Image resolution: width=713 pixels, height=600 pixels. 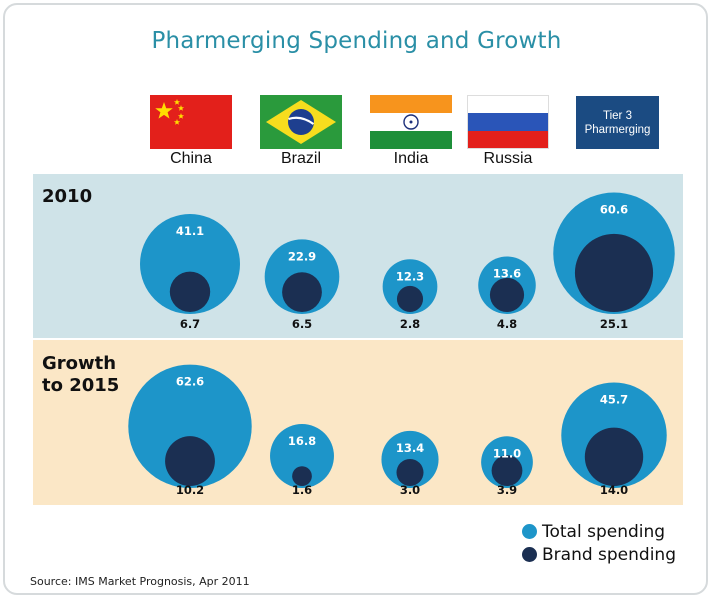 I want to click on brand-bubble-china-2010, so click(x=190, y=292).